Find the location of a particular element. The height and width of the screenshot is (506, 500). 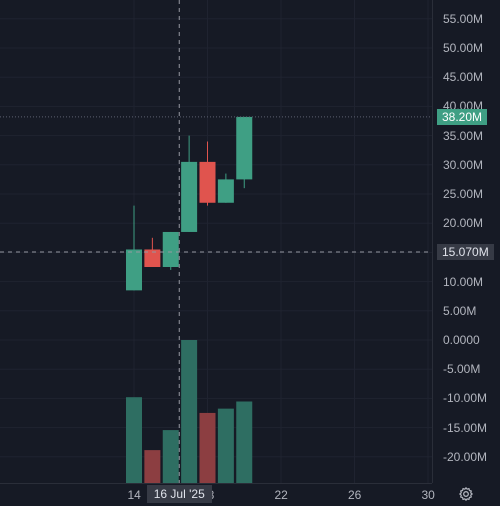

crosshair-time-label: 16 Jul '25 is located at coordinates (179, 494).